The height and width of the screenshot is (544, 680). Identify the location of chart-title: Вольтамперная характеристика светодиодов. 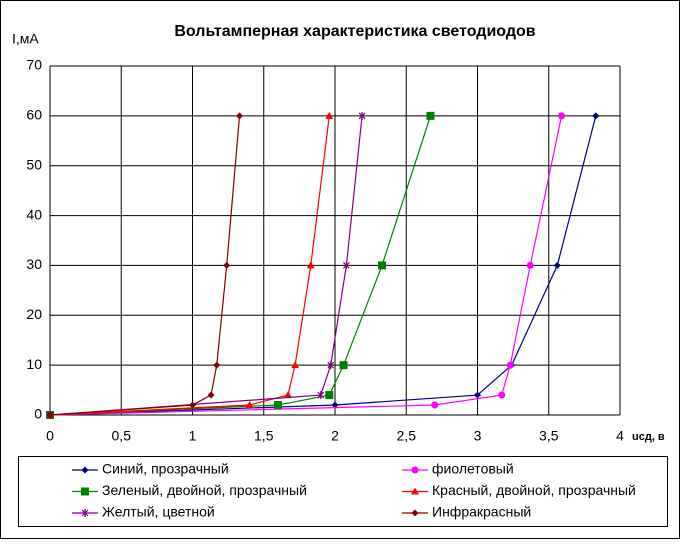
(354, 31).